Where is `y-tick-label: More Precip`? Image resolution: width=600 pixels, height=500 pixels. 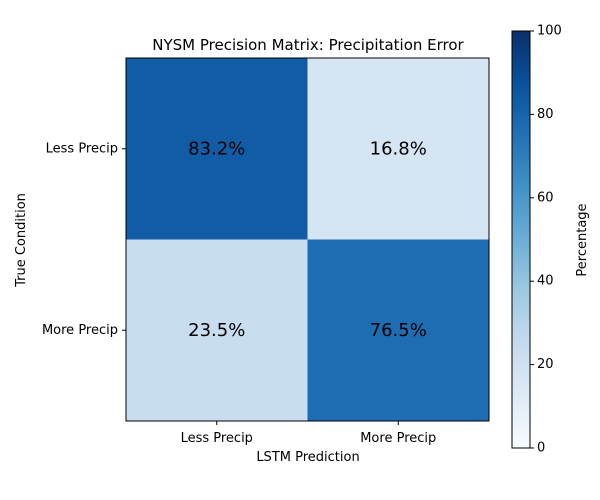 y-tick-label: More Precip is located at coordinates (80, 330).